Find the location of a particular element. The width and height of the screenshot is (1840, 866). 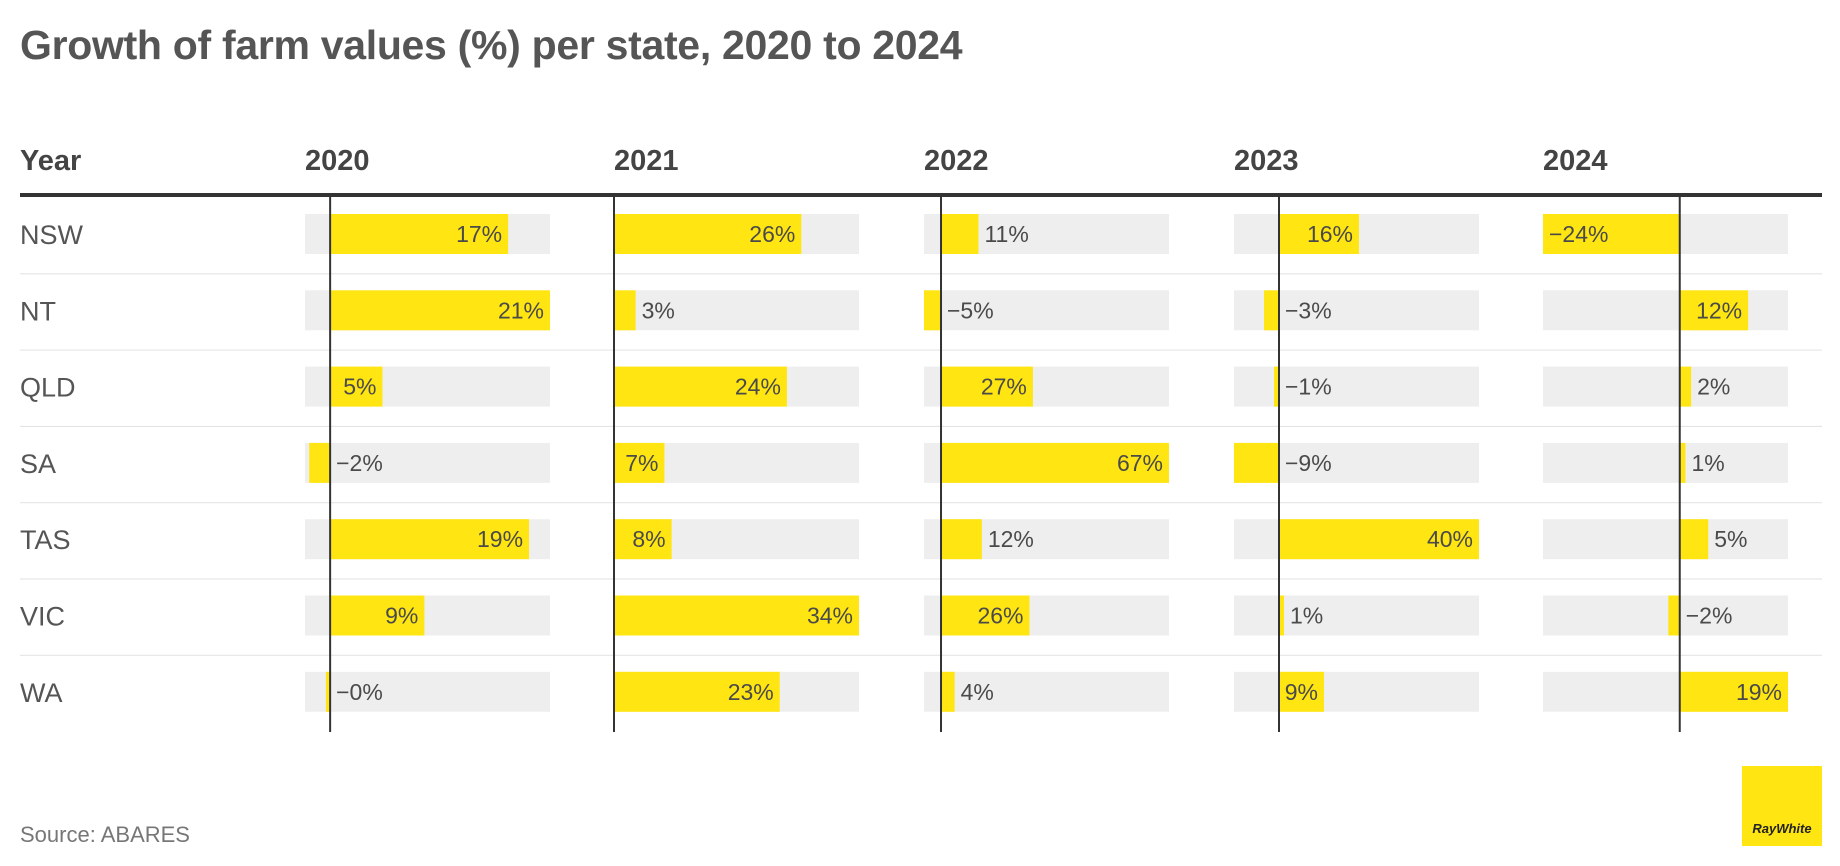

data-label-qld-2023: −1% is located at coordinates (1308, 387).